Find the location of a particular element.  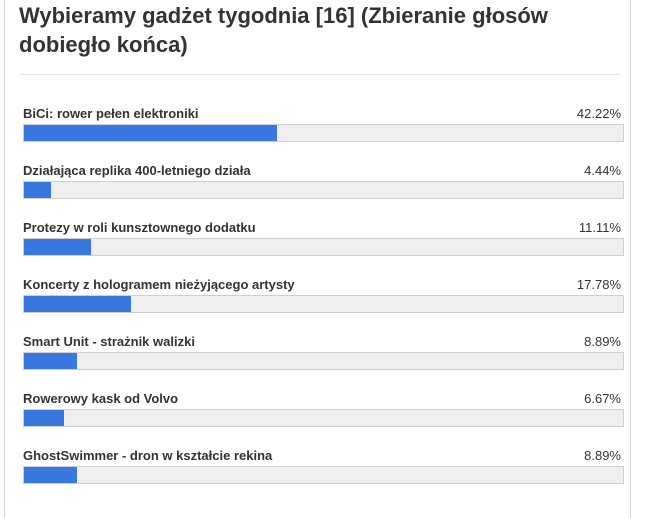

poll-option: Rowerowy kask od Volvo 6.67% is located at coordinates (323, 418).